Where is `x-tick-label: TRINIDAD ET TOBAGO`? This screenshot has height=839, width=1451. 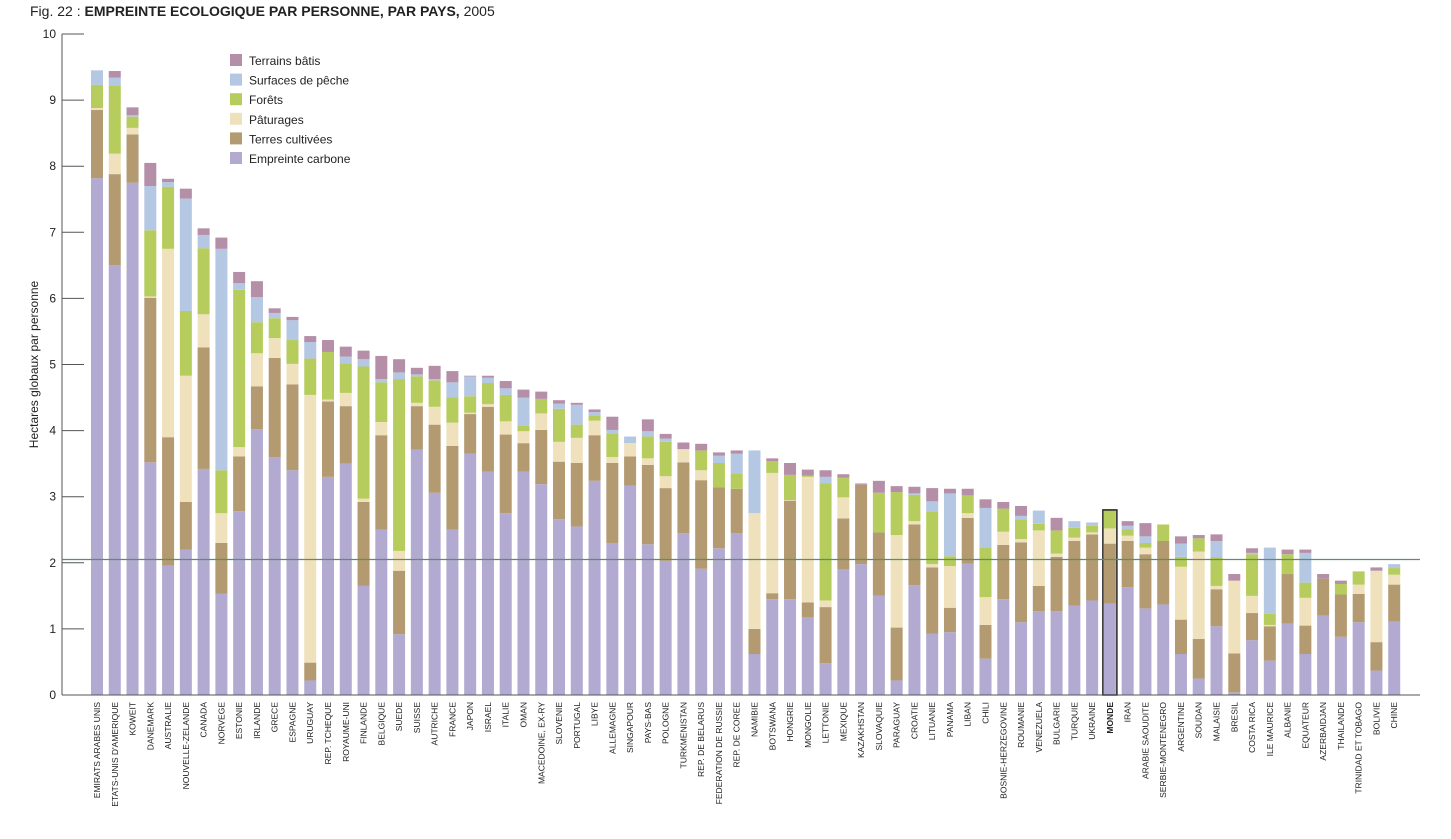 x-tick-label: TRINIDAD ET TOBAGO is located at coordinates (1359, 748).